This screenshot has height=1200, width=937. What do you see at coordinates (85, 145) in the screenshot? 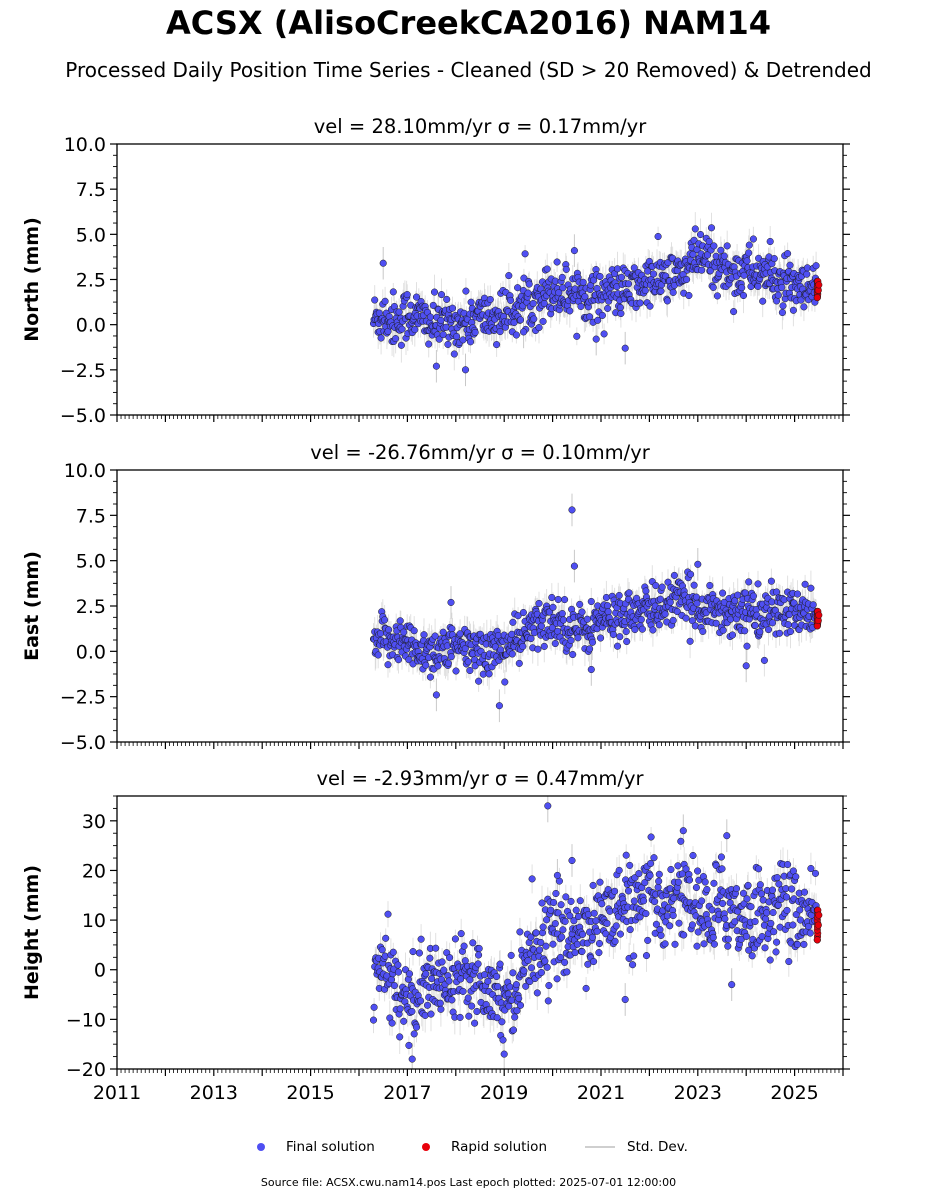
I see `y-tick-label: 10.0` at bounding box center [85, 145].